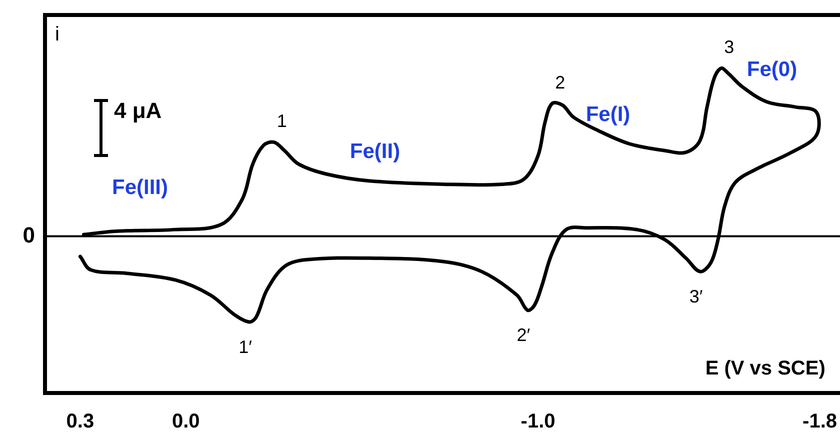  I want to click on annotation: 2, so click(560, 82).